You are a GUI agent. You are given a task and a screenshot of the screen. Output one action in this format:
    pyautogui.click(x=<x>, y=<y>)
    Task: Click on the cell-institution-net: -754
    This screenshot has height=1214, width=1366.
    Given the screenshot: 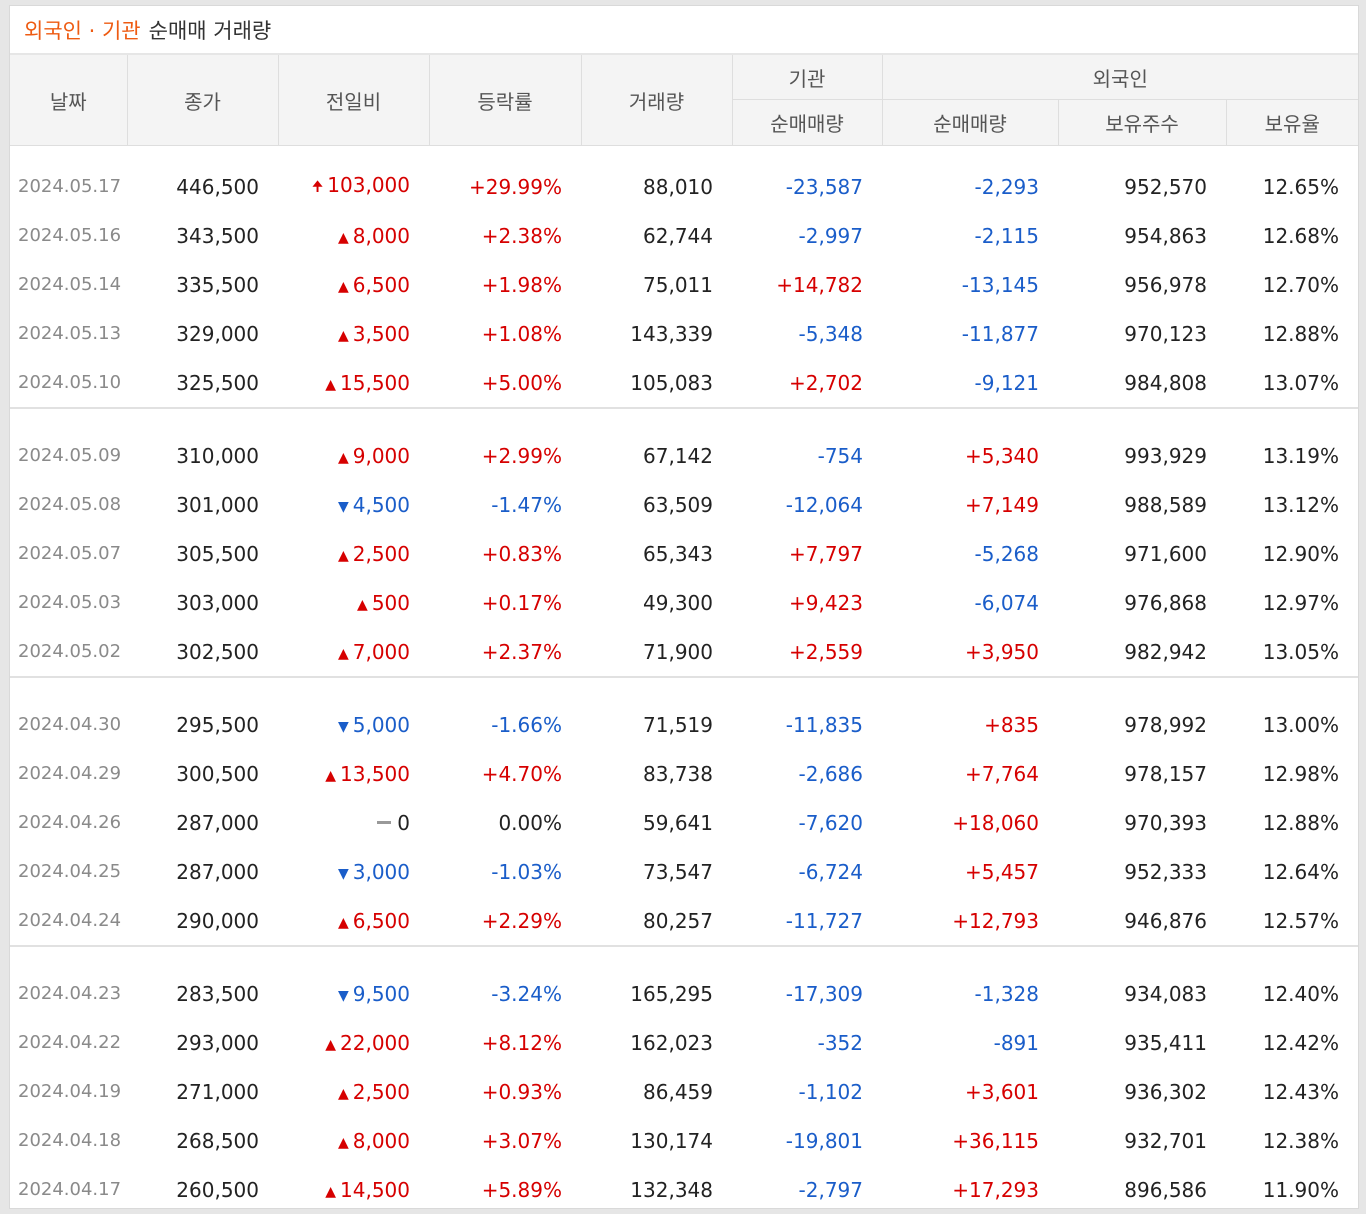 What is the action you would take?
    pyautogui.click(x=840, y=455)
    